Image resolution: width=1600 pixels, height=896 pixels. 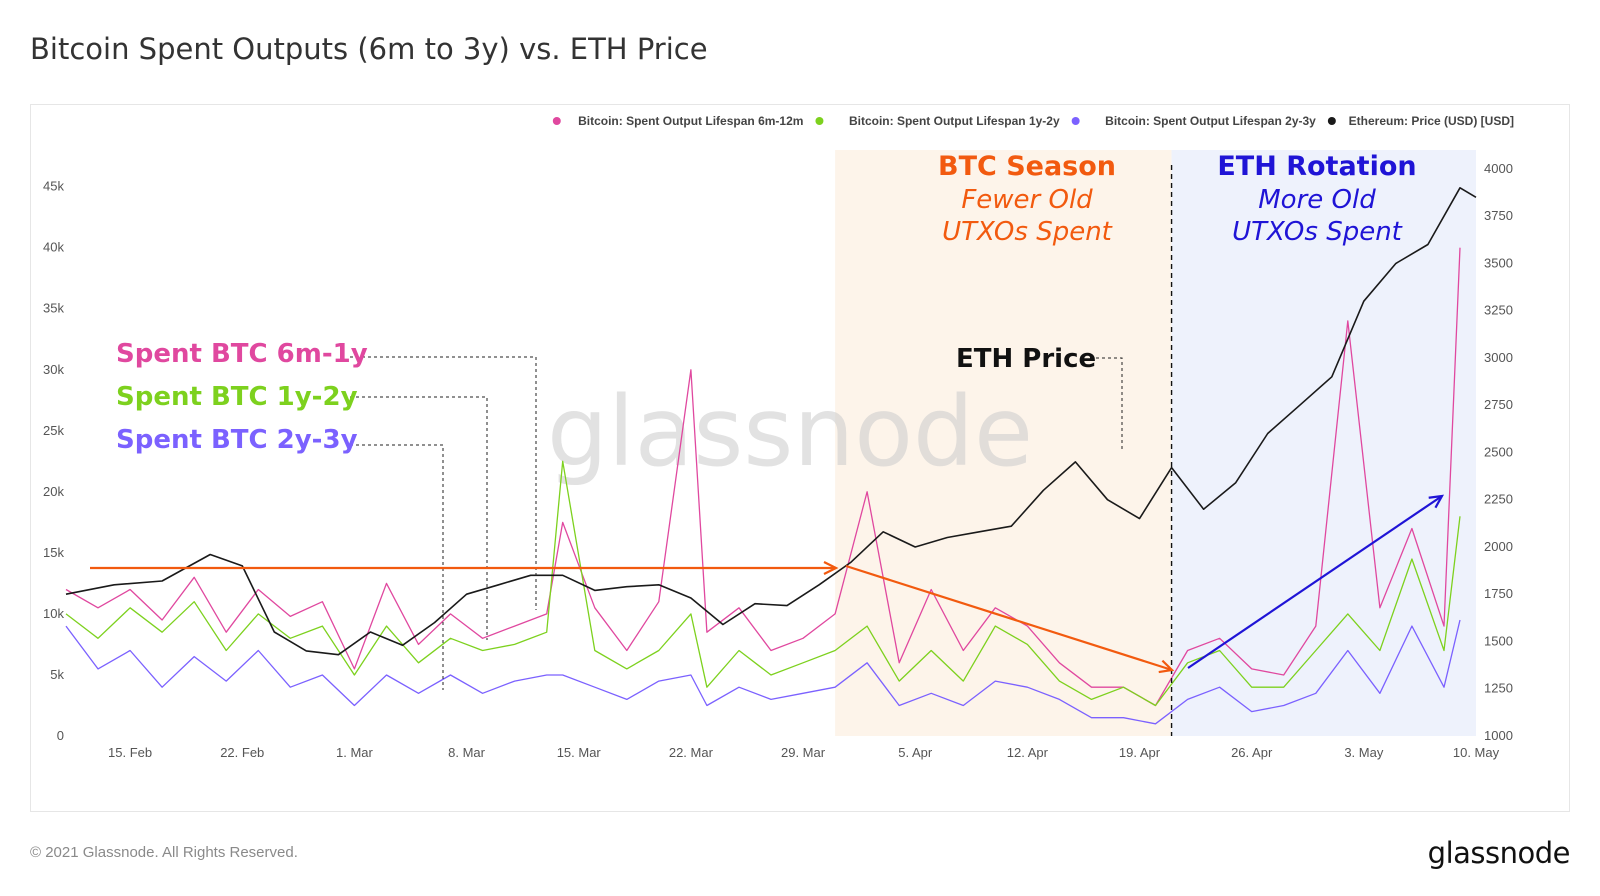 I want to click on x-tick-label: 1. Mar, so click(x=355, y=752).